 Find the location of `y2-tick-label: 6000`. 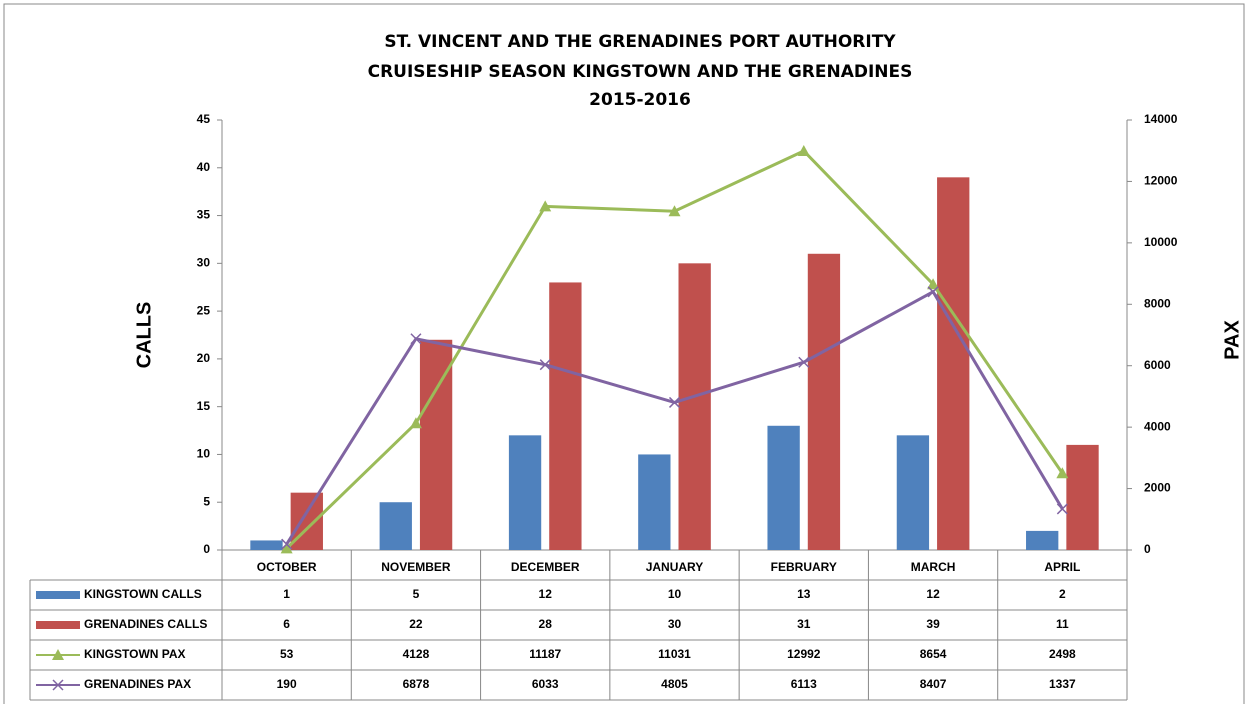

y2-tick-label: 6000 is located at coordinates (1157, 365).